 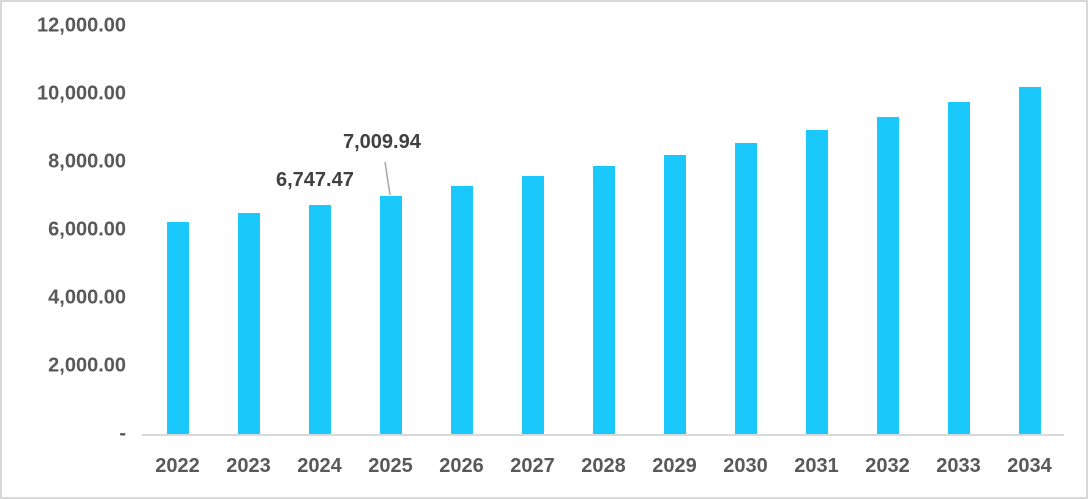 I want to click on bar-2034, so click(x=1029, y=260).